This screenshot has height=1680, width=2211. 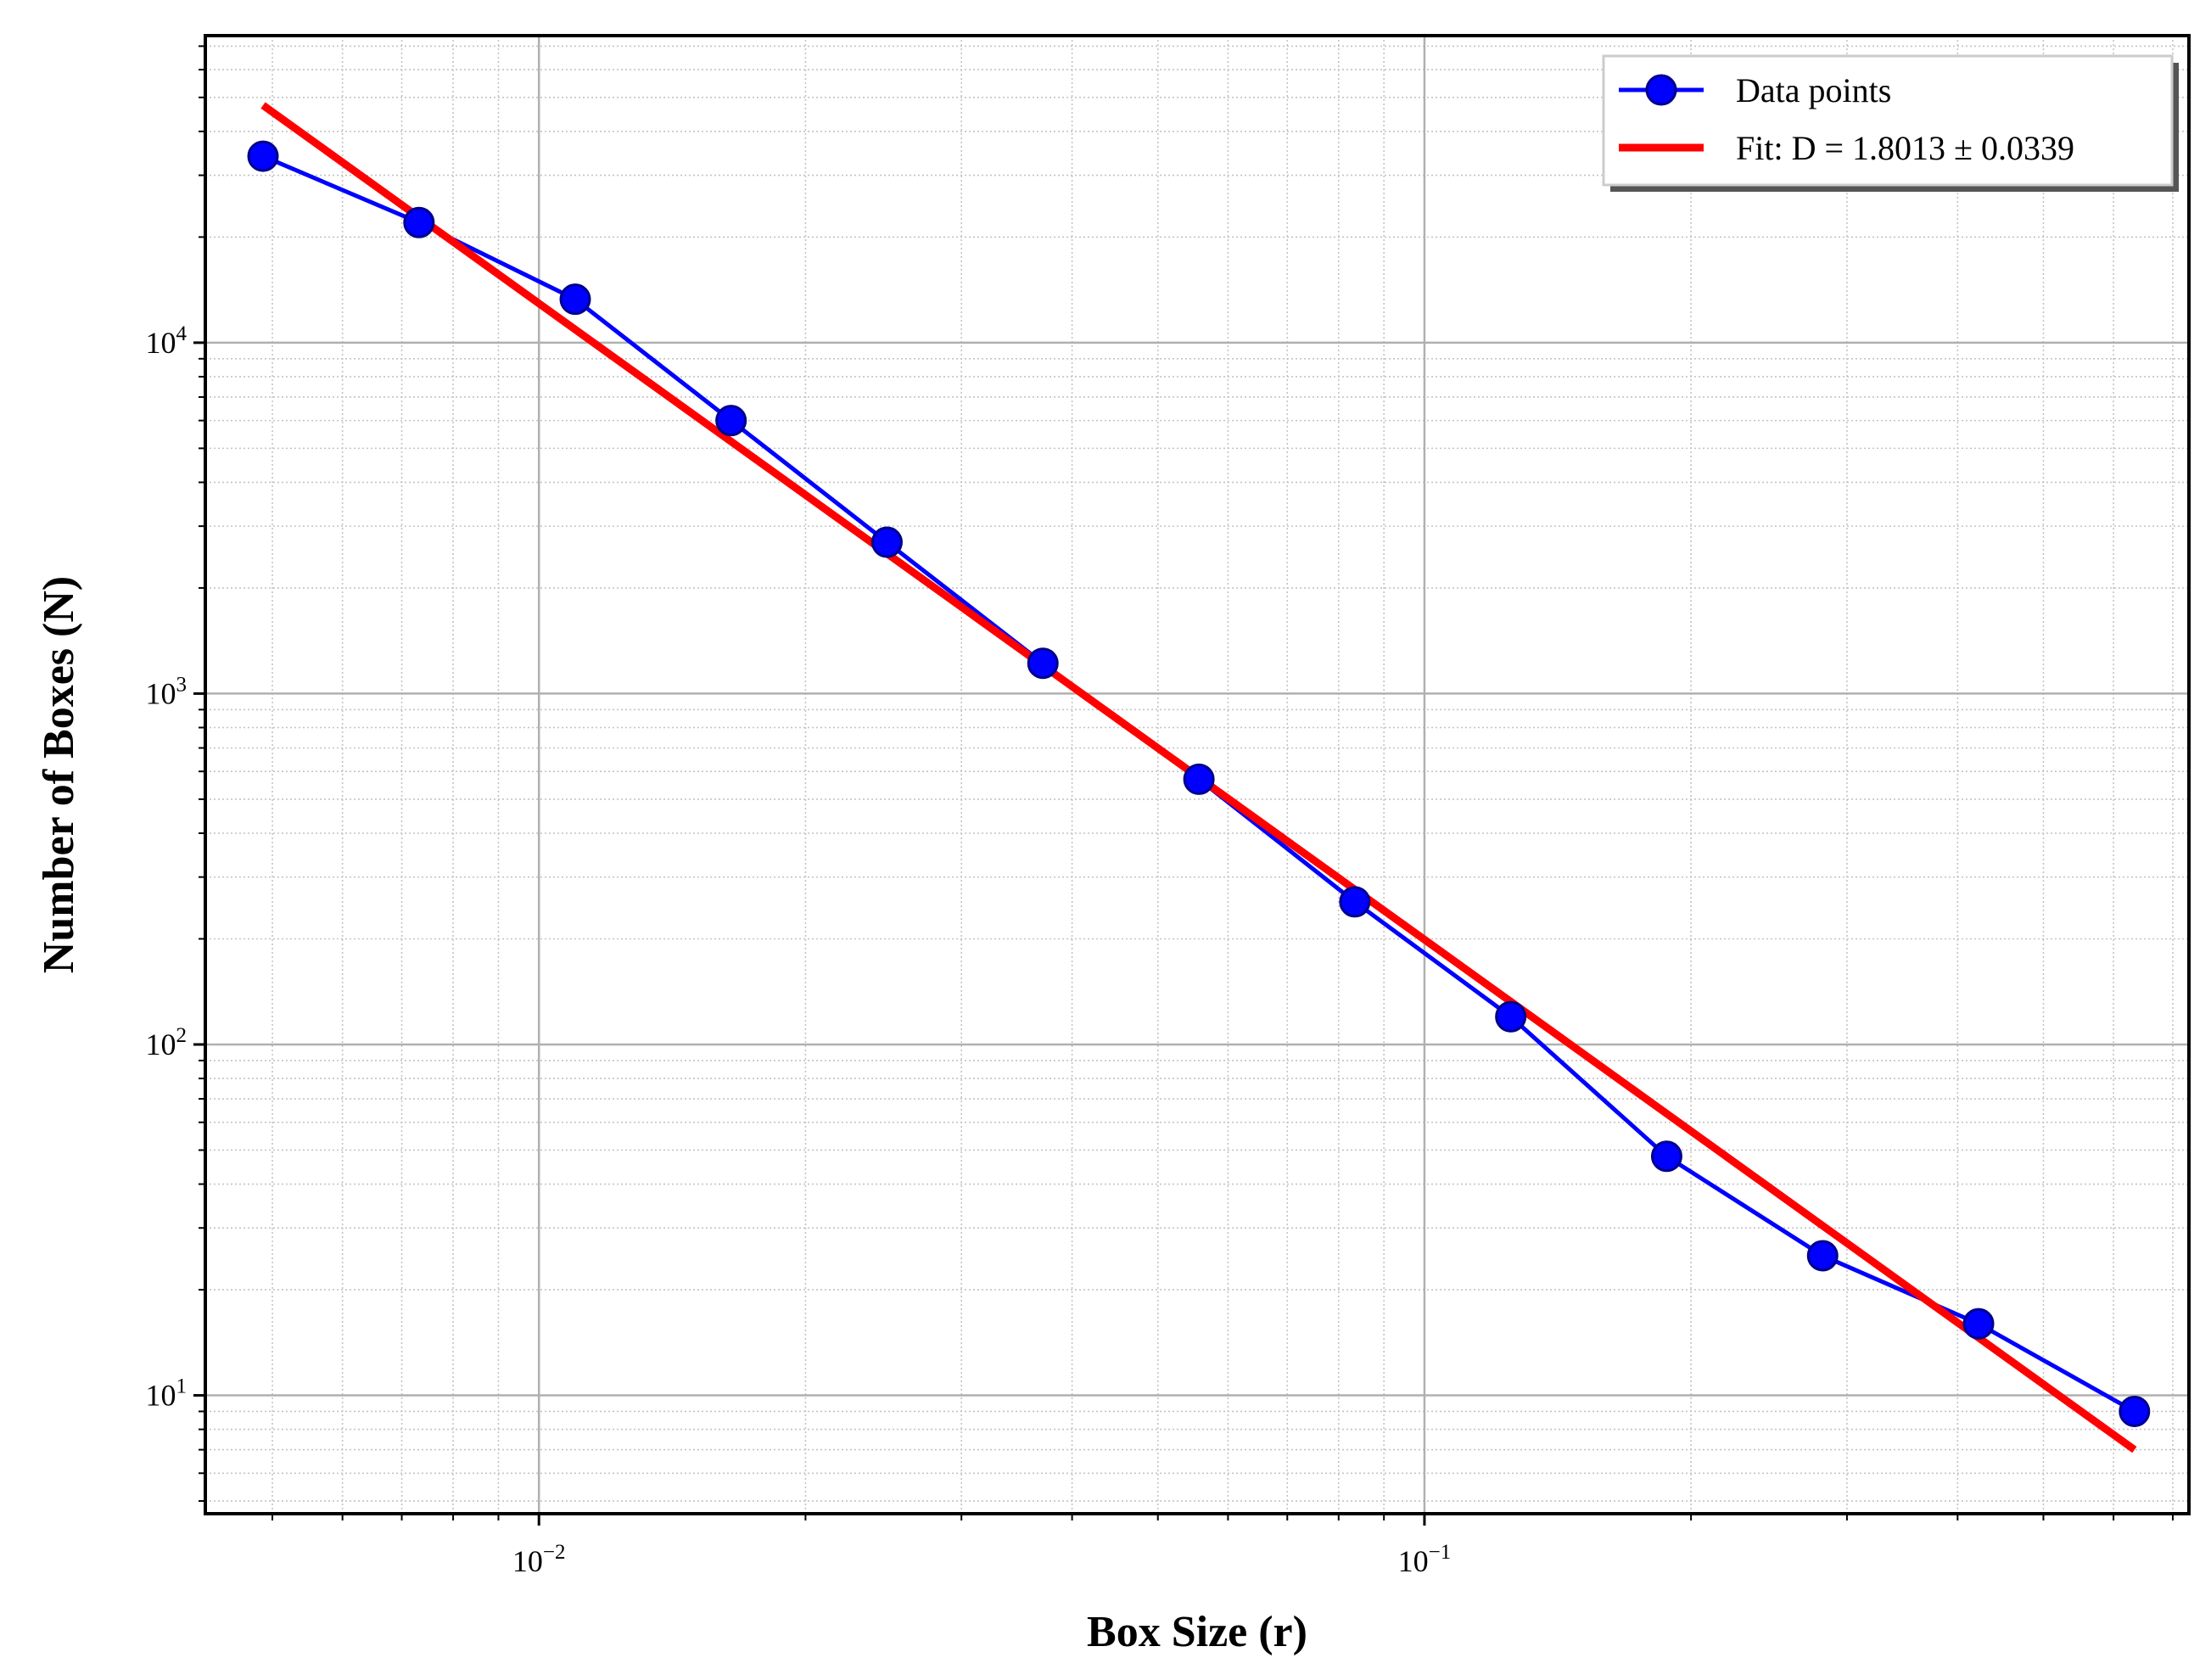 What do you see at coordinates (1425, 1559) in the screenshot?
I see `x-tick-label: 10⁻¹` at bounding box center [1425, 1559].